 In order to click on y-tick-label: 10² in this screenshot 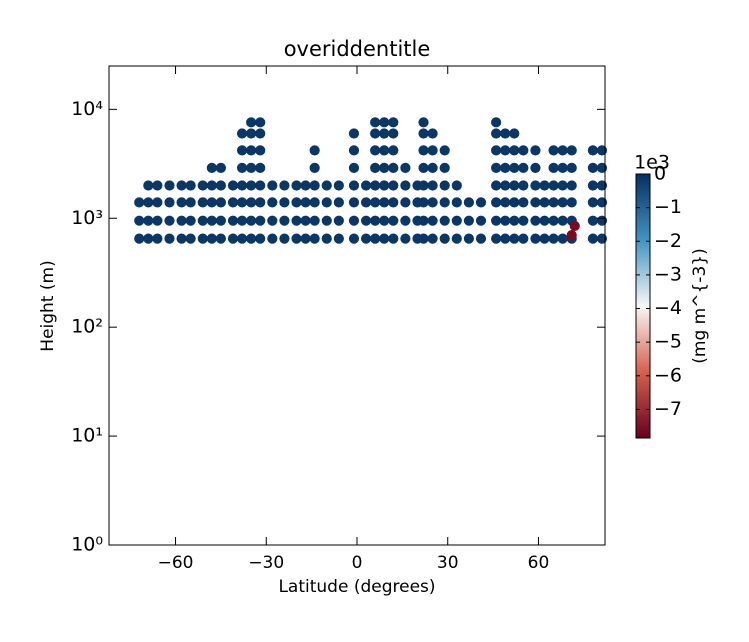, I will do `click(87, 327)`.